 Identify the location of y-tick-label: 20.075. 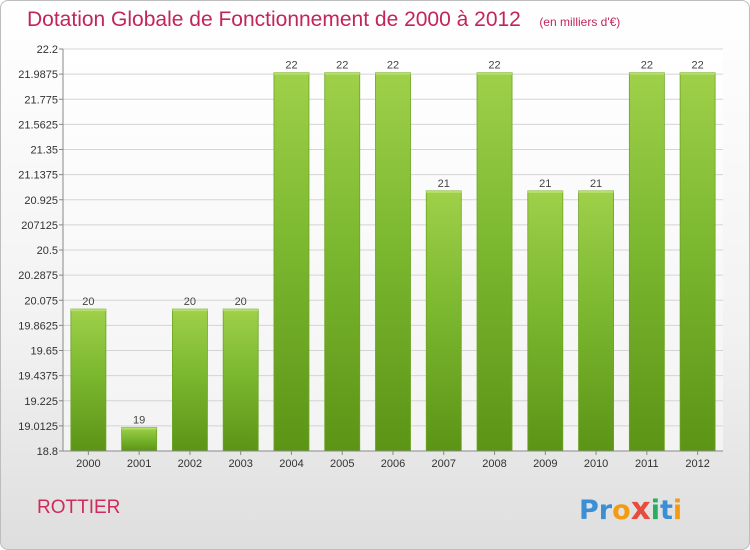
(41, 301).